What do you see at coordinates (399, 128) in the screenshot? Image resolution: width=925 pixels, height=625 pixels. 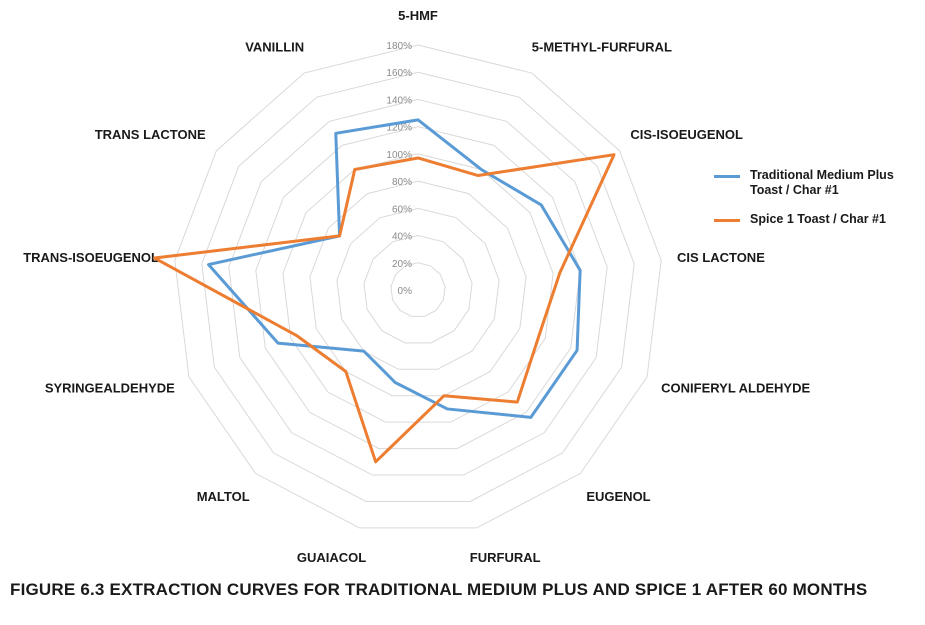 I see `radial-tick-label: 120%` at bounding box center [399, 128].